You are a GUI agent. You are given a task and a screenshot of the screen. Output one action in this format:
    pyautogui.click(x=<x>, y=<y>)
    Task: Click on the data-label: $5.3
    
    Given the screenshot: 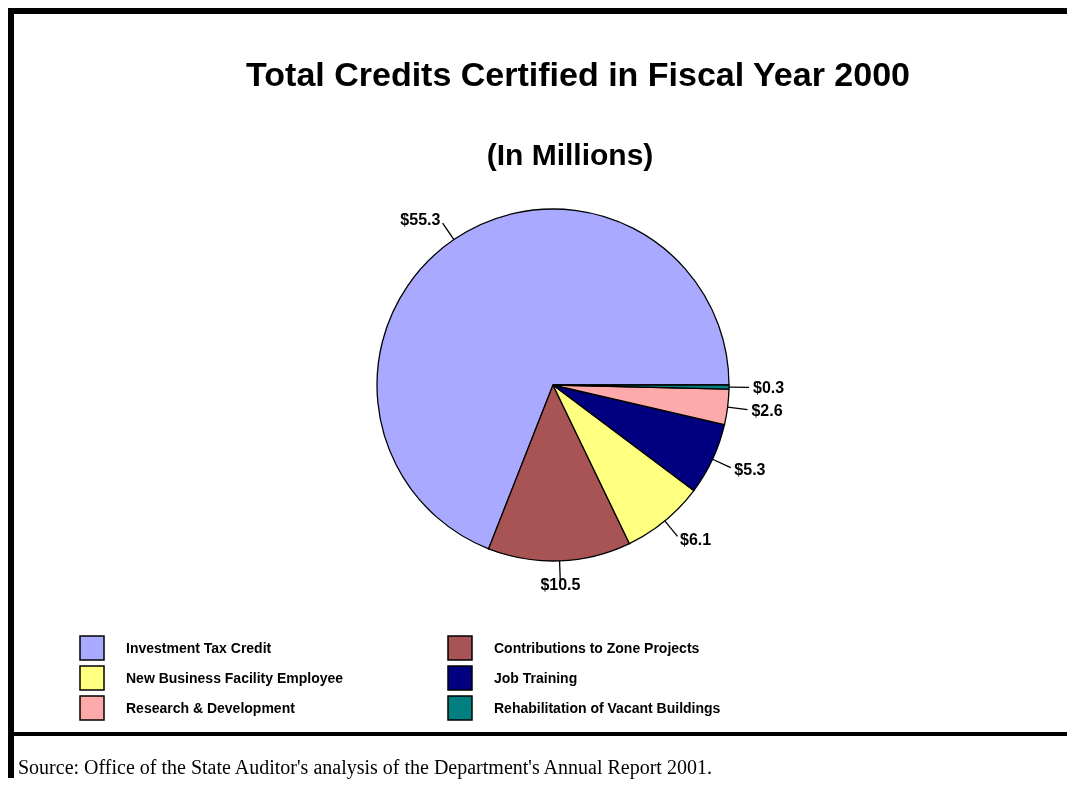 What is the action you would take?
    pyautogui.click(x=750, y=469)
    